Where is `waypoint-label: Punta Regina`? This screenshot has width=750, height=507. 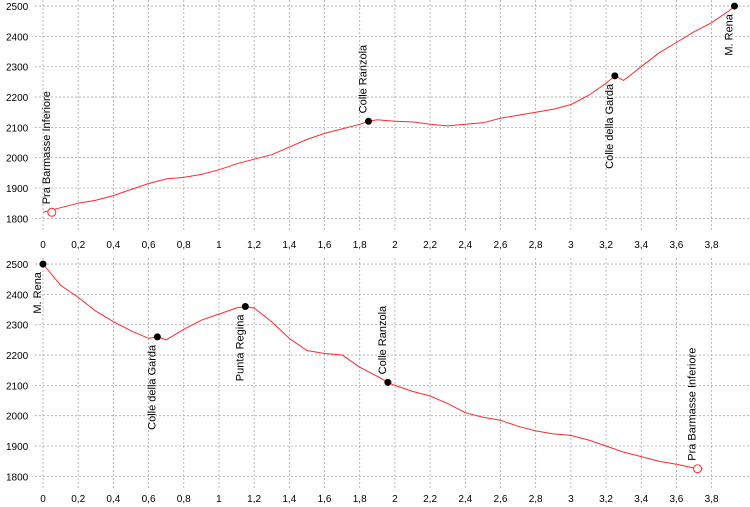 waypoint-label: Punta Regina is located at coordinates (240, 348).